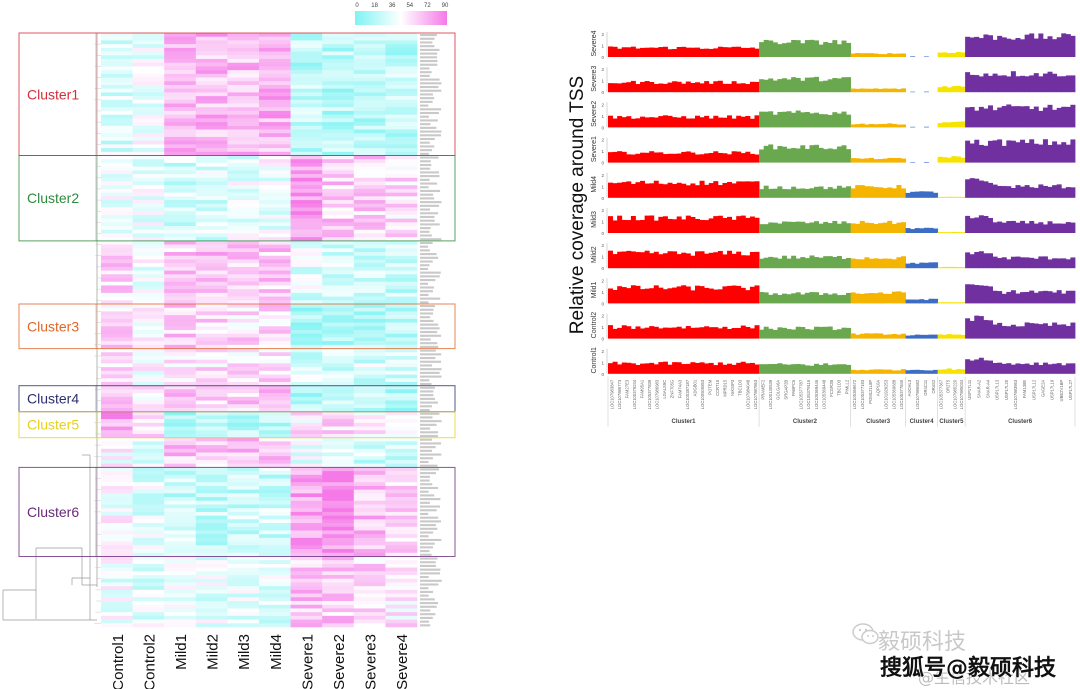  What do you see at coordinates (602, 233) in the screenshot?
I see `y-tick-label: 0` at bounding box center [602, 233].